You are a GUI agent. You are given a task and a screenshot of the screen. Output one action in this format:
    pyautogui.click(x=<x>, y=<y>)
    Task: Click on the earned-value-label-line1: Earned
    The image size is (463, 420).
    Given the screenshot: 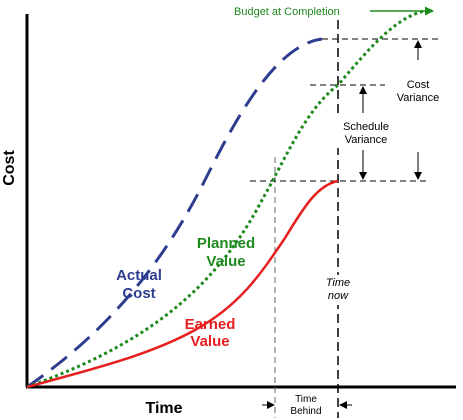 What is the action you would take?
    pyautogui.click(x=210, y=324)
    